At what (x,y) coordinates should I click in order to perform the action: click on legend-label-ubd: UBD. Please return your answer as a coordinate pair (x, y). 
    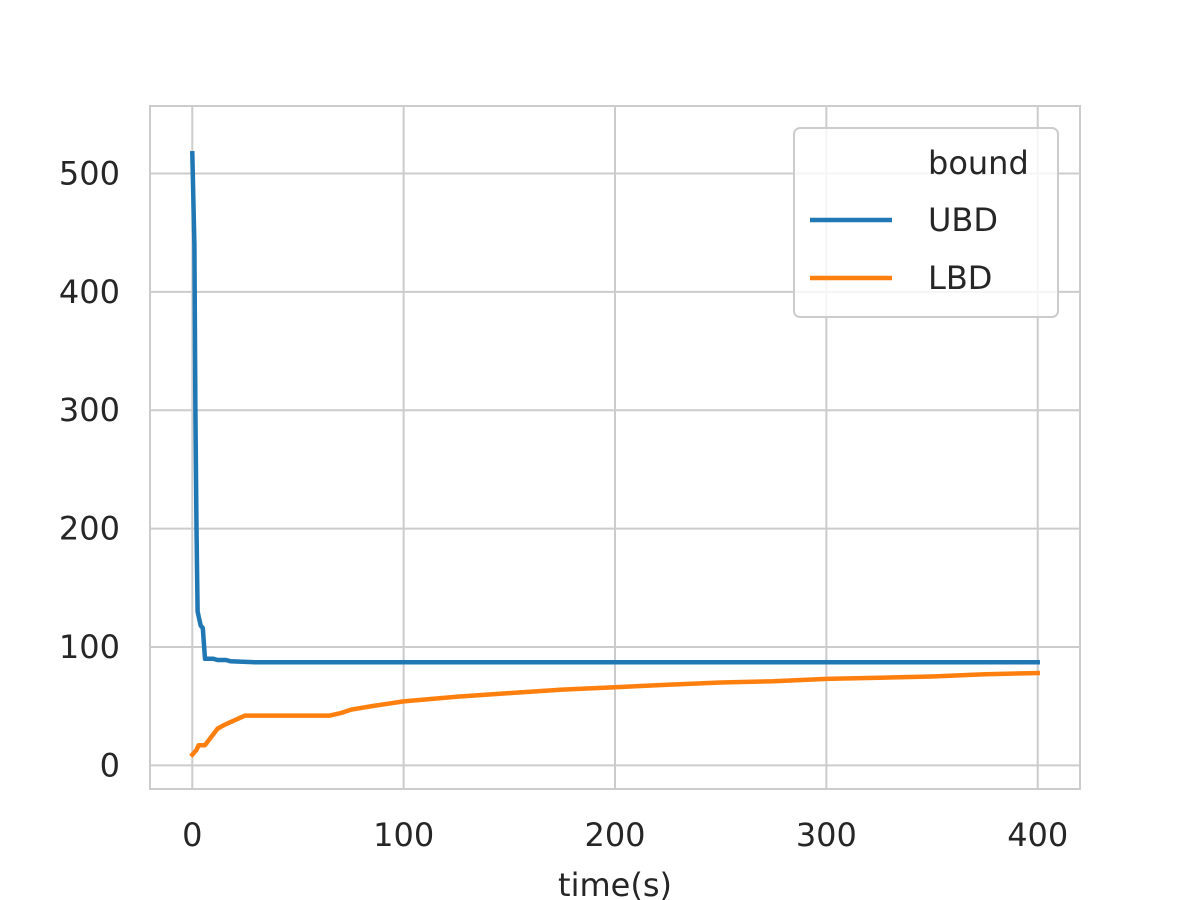
    Looking at the image, I should click on (963, 220).